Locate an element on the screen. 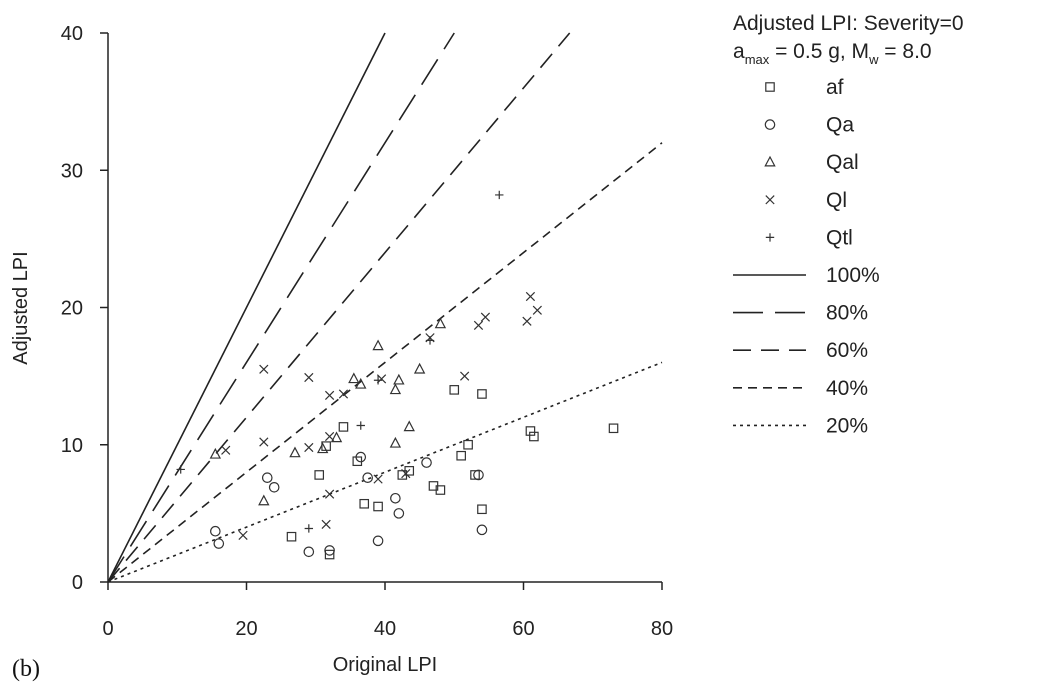 The width and height of the screenshot is (1045, 698). legend-title-a: a is located at coordinates (739, 51).